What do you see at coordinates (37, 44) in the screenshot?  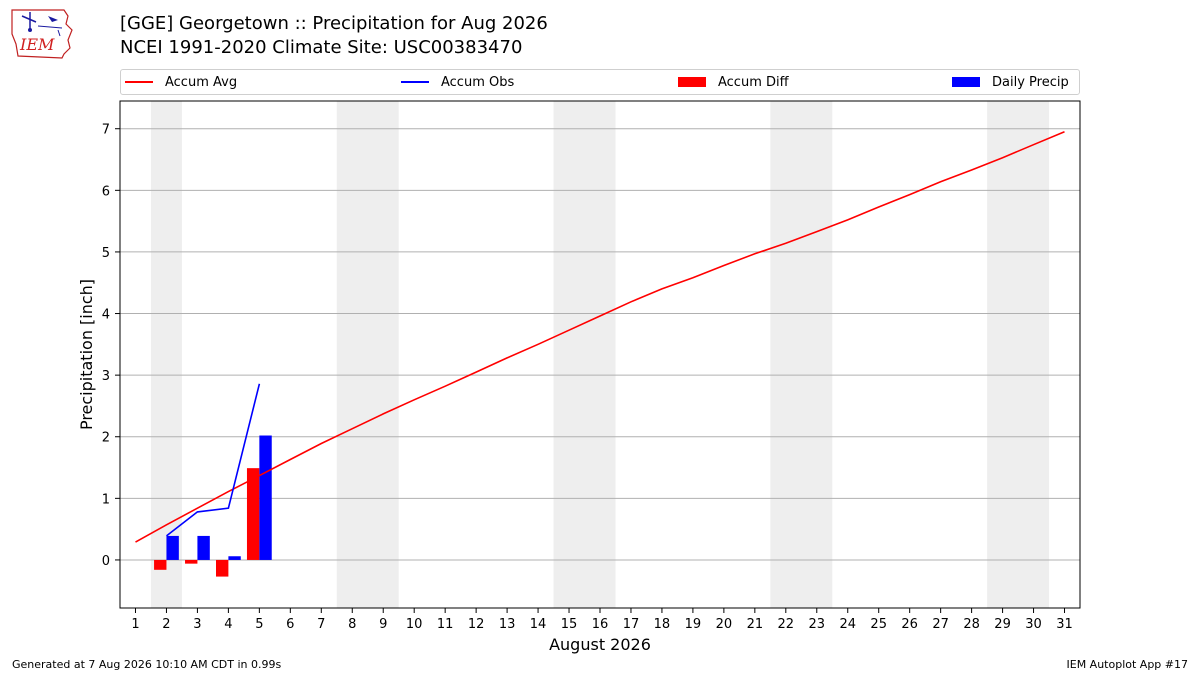 I see `logo-text: IEM` at bounding box center [37, 44].